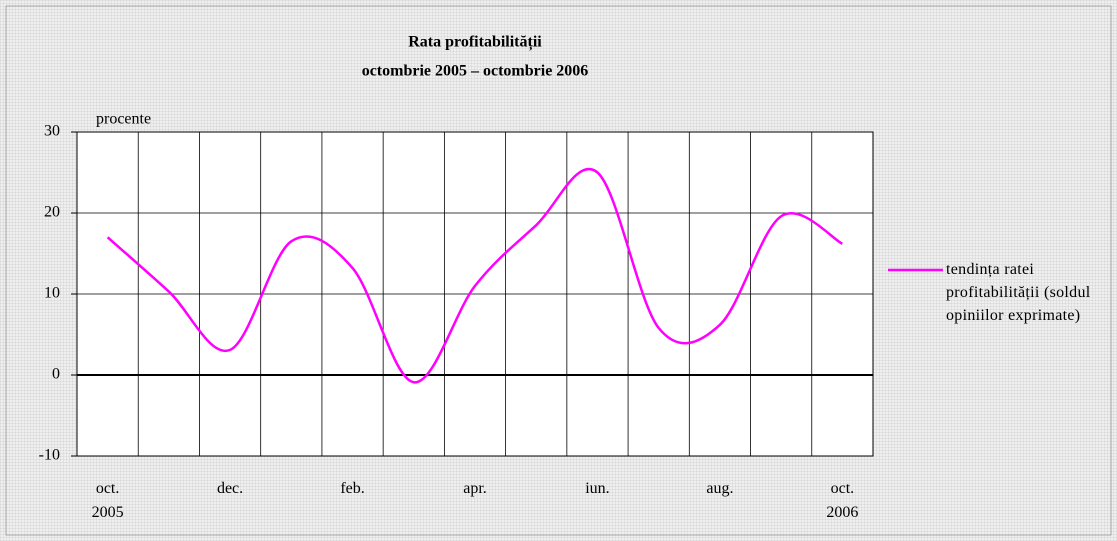  What do you see at coordinates (107, 500) in the screenshot?
I see `x-tick-label: oct. 2005` at bounding box center [107, 500].